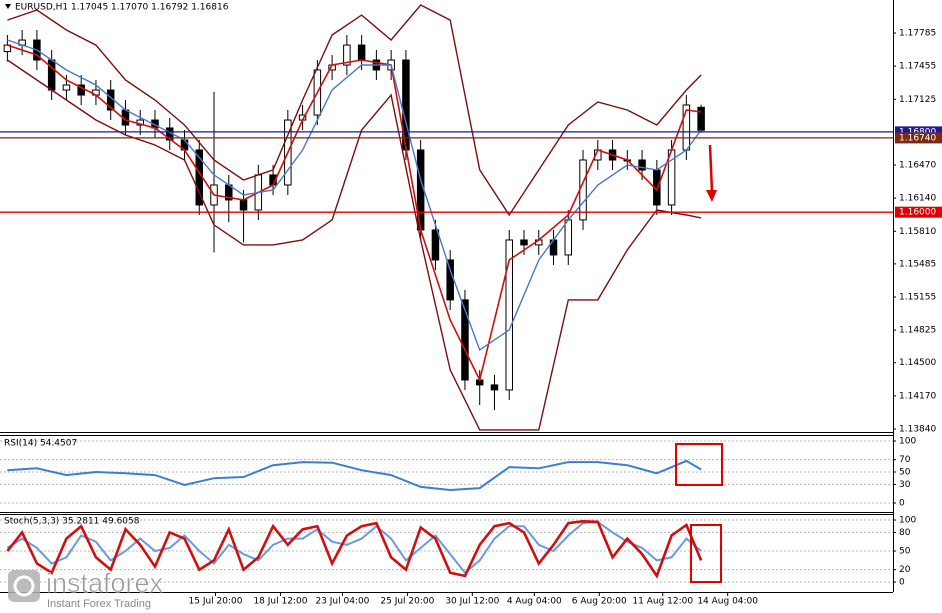  What do you see at coordinates (407, 602) in the screenshot?
I see `x-tick-label: 25 Jul 20:00` at bounding box center [407, 602].